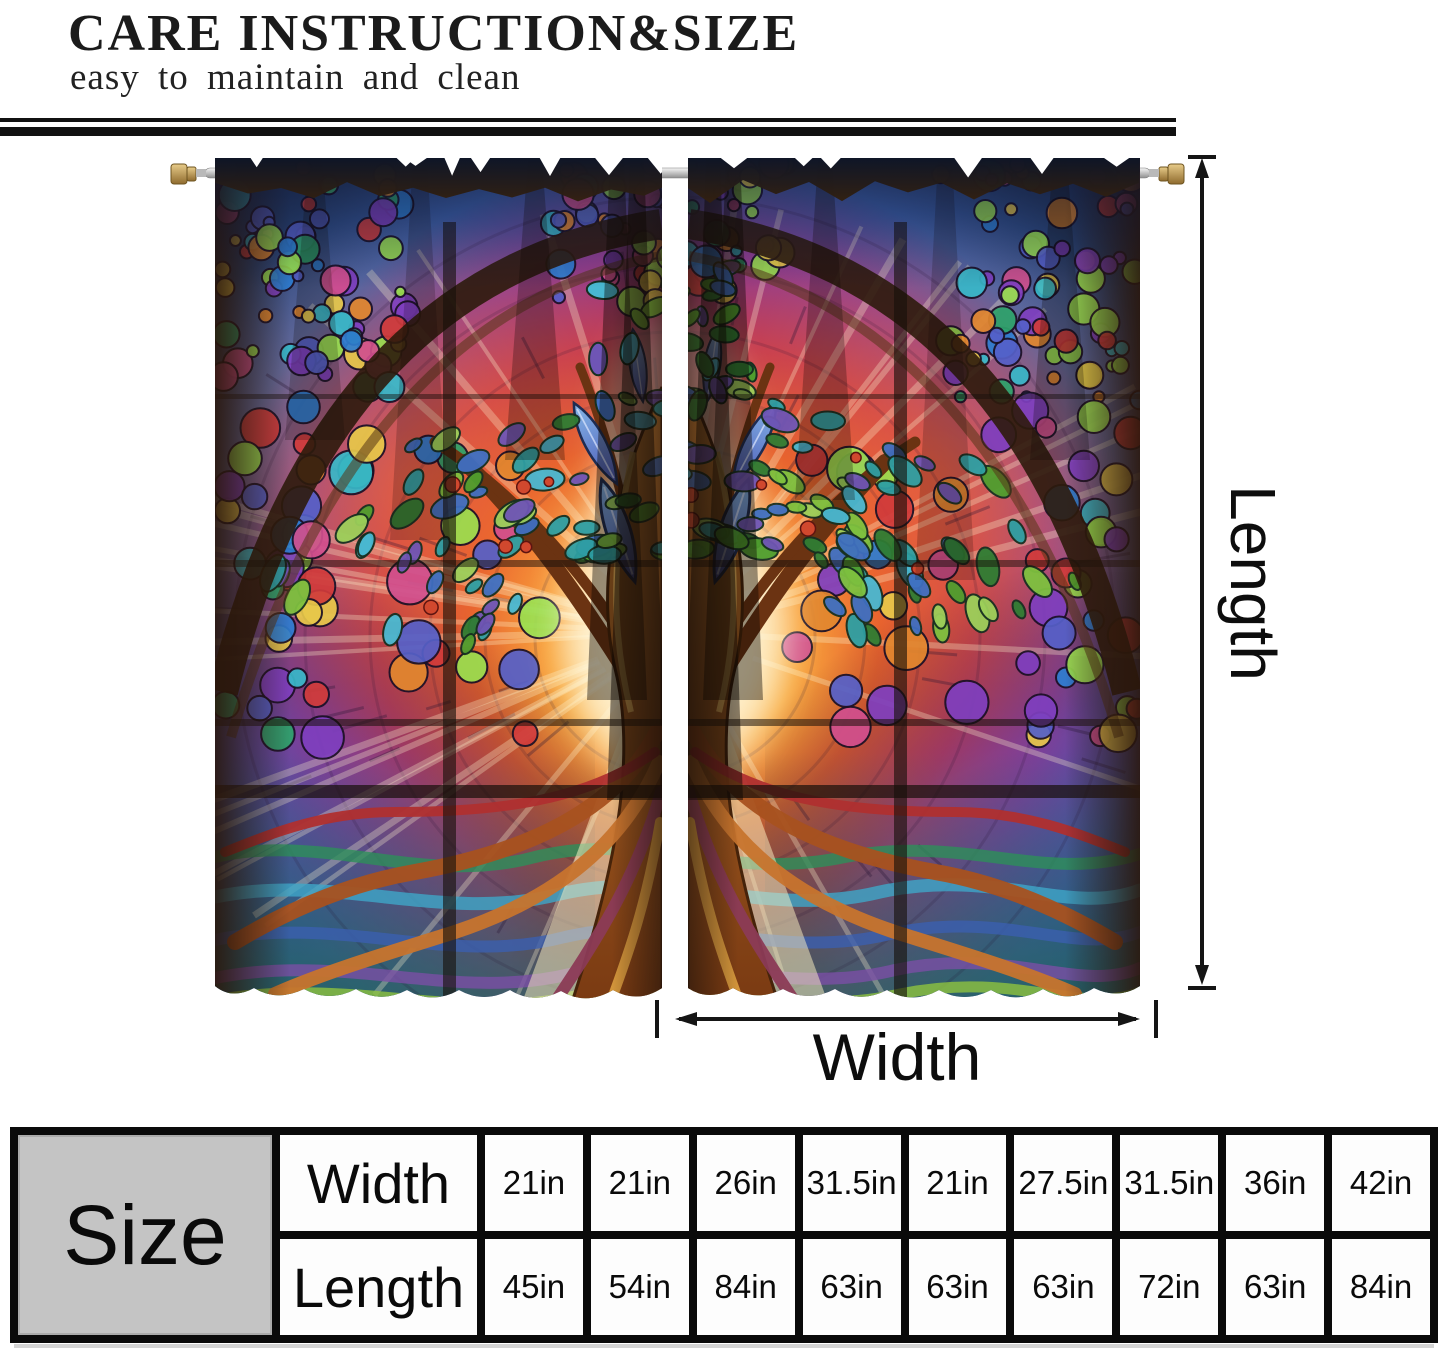  Describe the element at coordinates (378, 1287) in the screenshot. I see `length-row-header: Length` at that location.